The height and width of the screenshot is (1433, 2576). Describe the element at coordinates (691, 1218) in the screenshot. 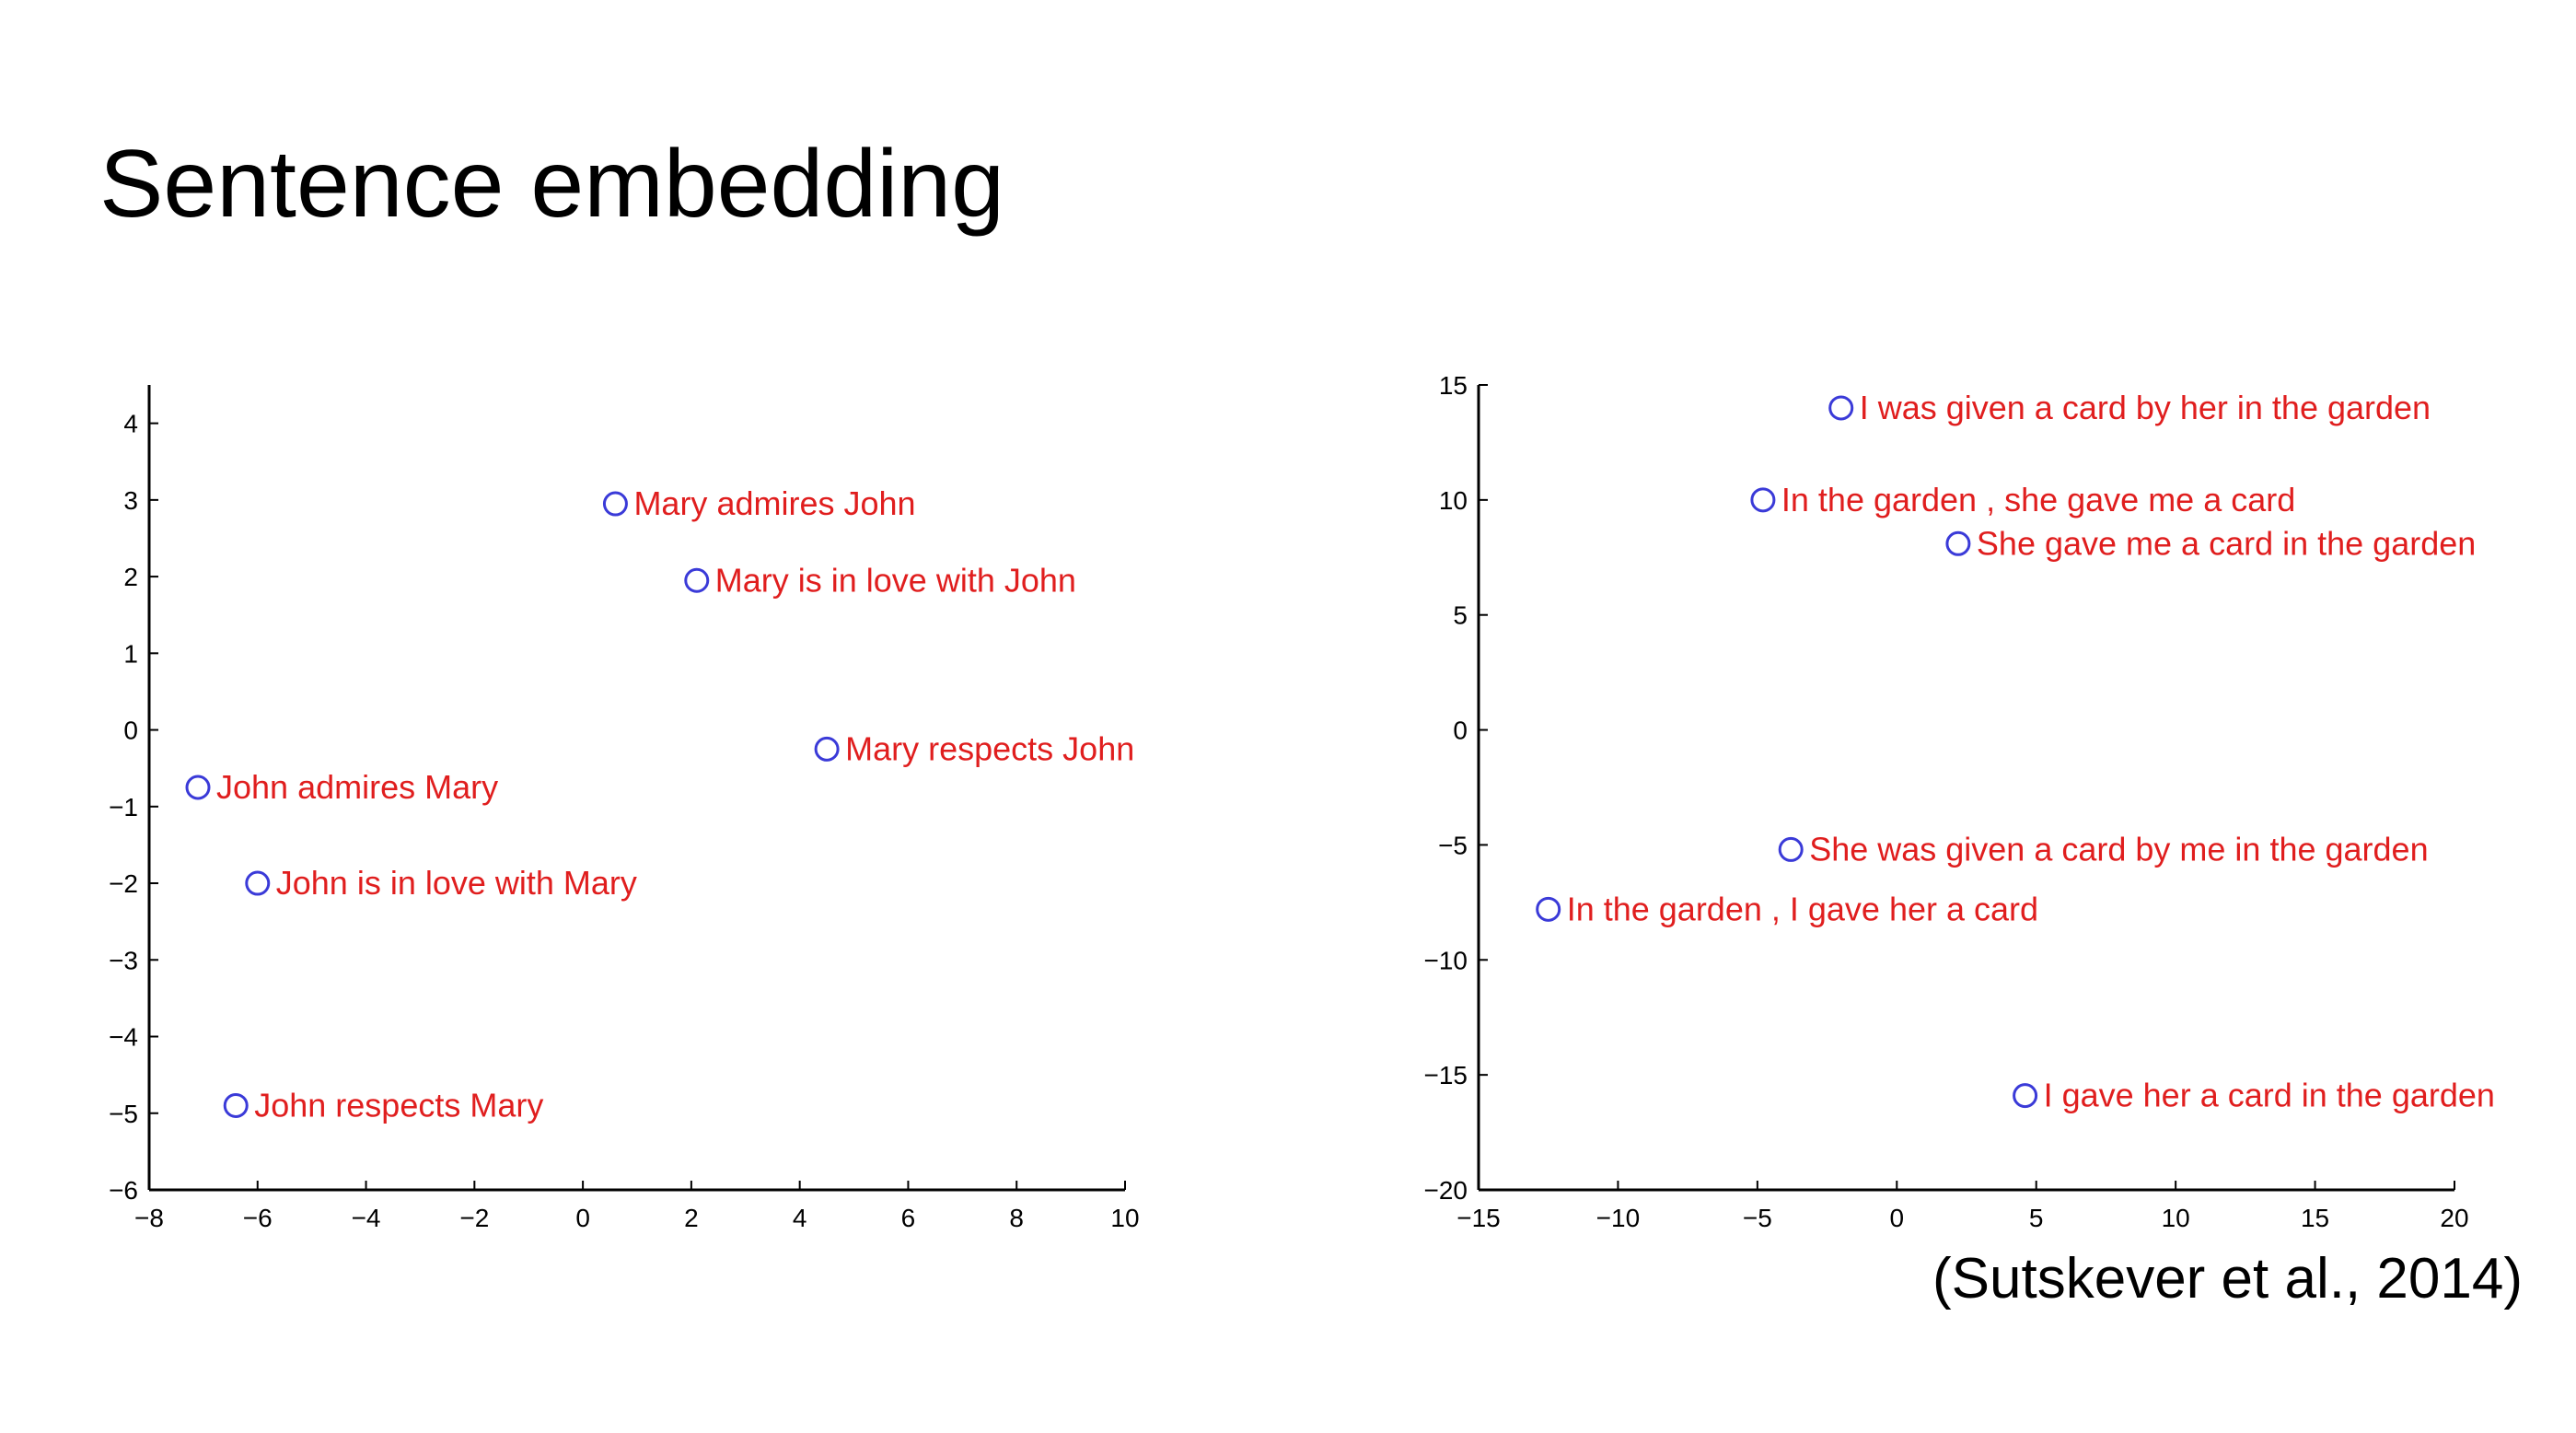

I see `left-x-tick-label: 2` at that location.